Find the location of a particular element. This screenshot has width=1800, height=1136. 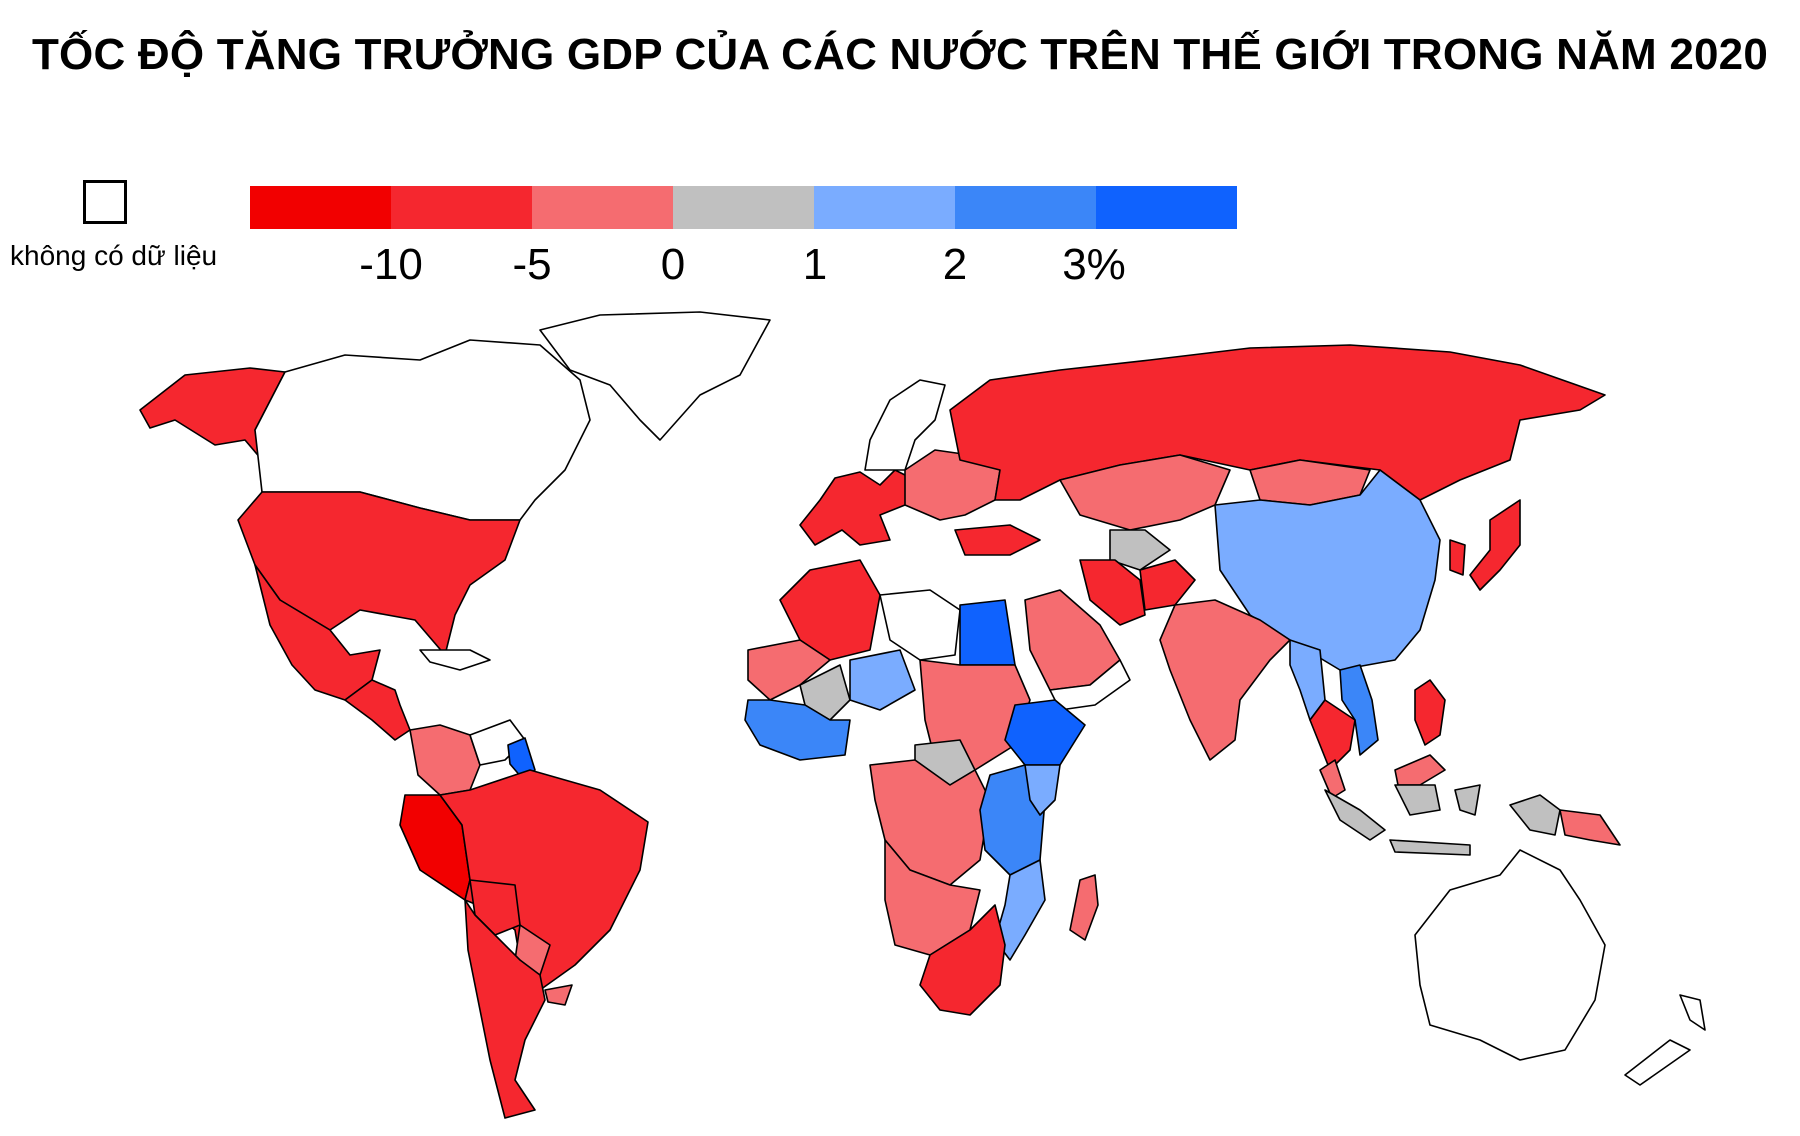

region-scandinavia is located at coordinates (905, 425).